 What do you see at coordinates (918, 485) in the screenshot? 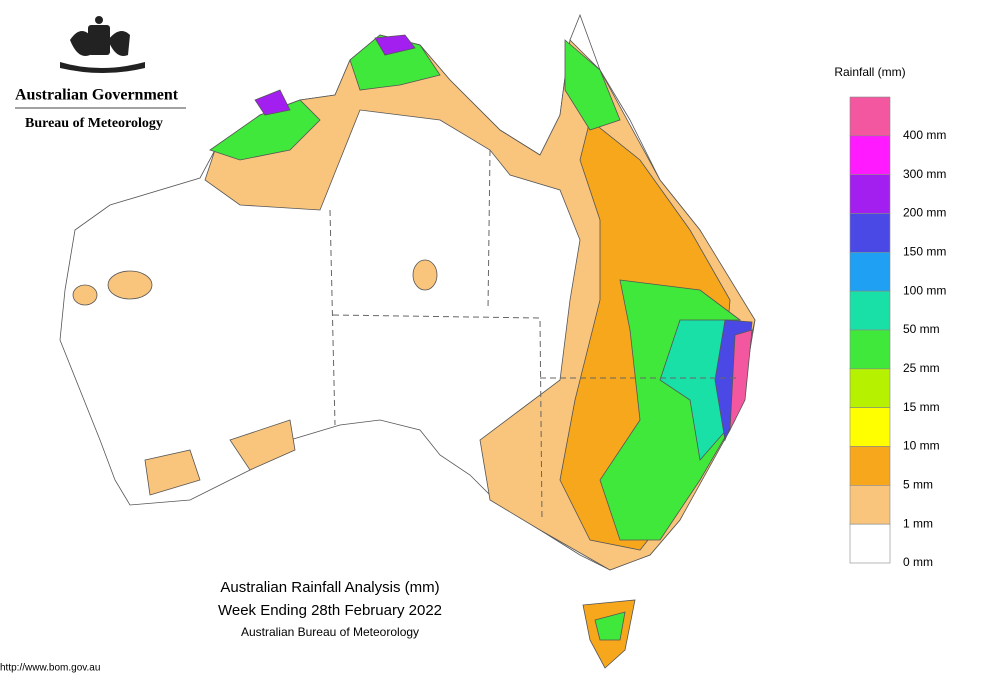
I see `legend-label: 5 mm` at bounding box center [918, 485].